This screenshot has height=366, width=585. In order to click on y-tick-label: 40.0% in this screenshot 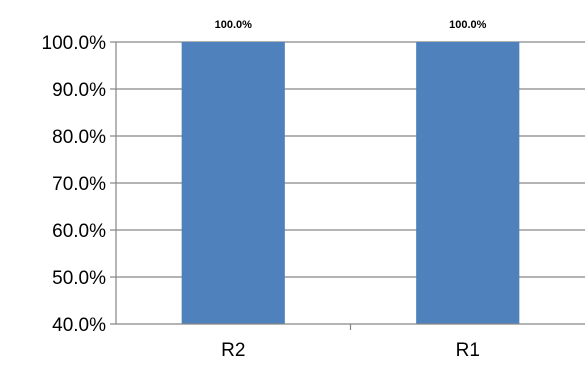, I will do `click(79, 325)`.